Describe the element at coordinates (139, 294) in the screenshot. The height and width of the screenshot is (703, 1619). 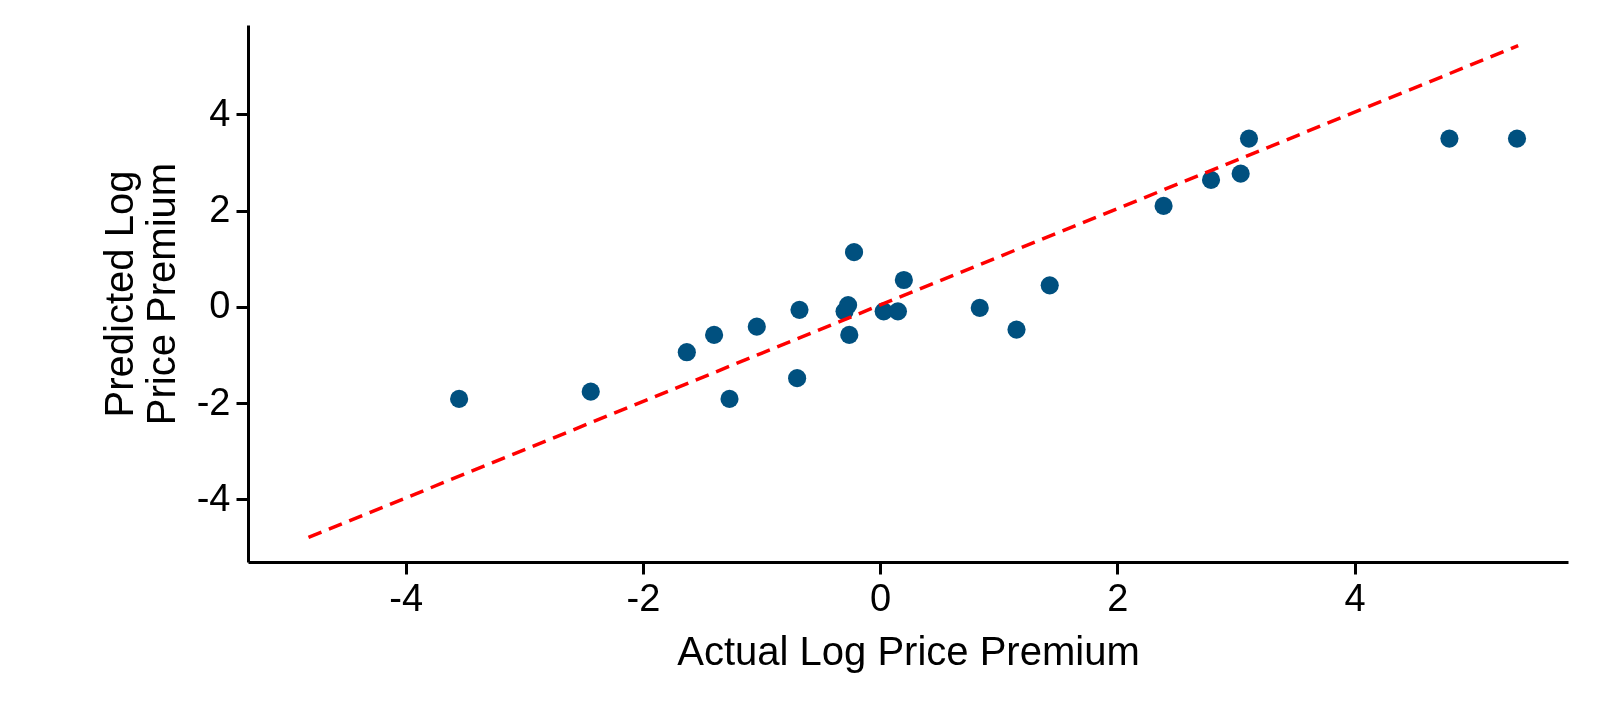
I see `y-axis-title: Predicted Log Price Premium` at that location.